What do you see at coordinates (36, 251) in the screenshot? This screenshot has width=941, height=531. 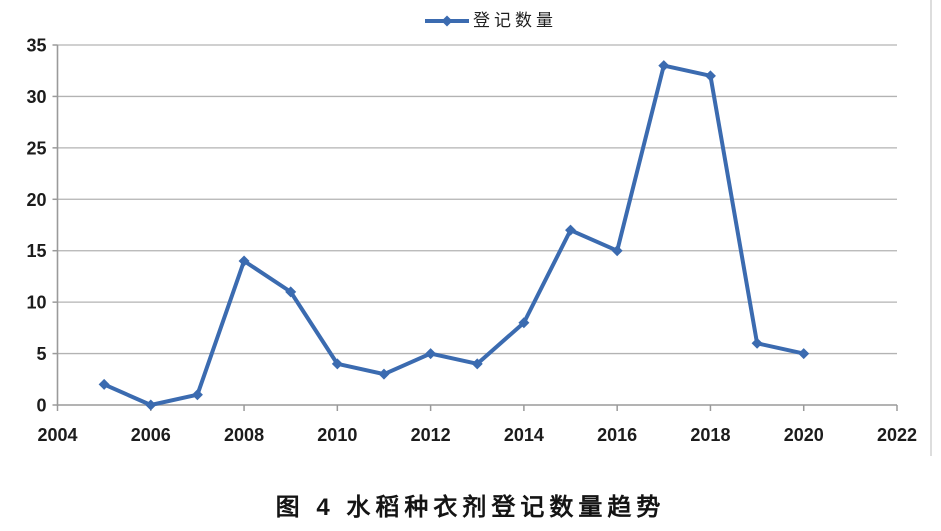 I see `y-tick-label-15: 15` at bounding box center [36, 251].